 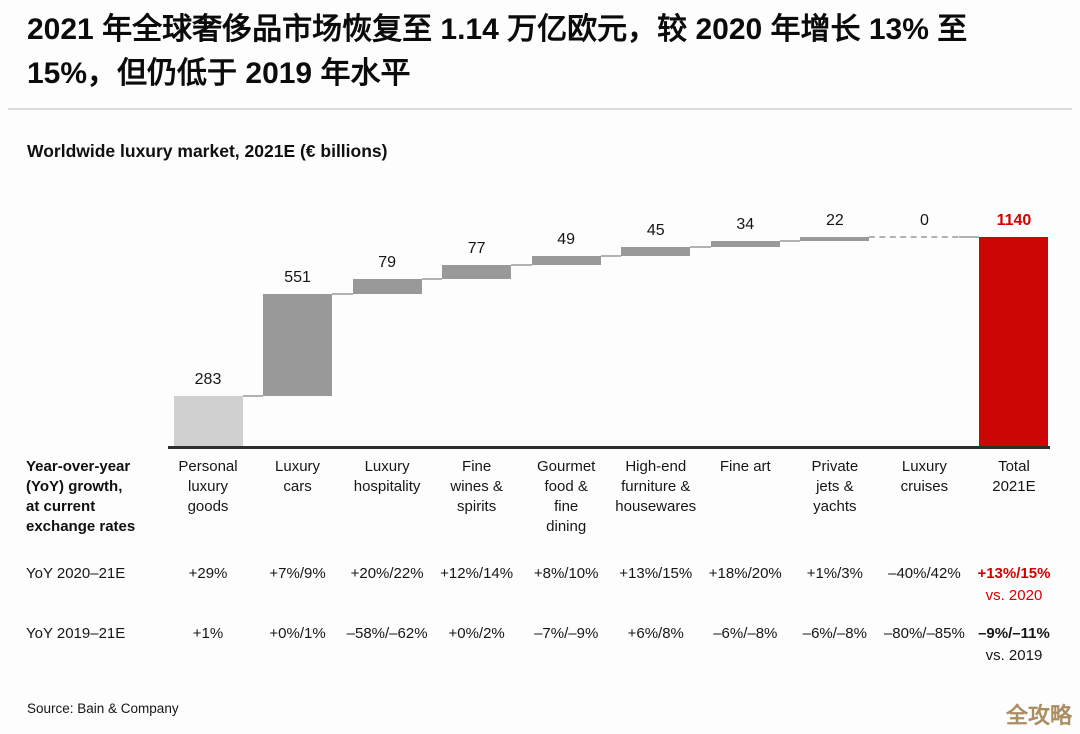 I want to click on x-axis-line, so click(x=609, y=447).